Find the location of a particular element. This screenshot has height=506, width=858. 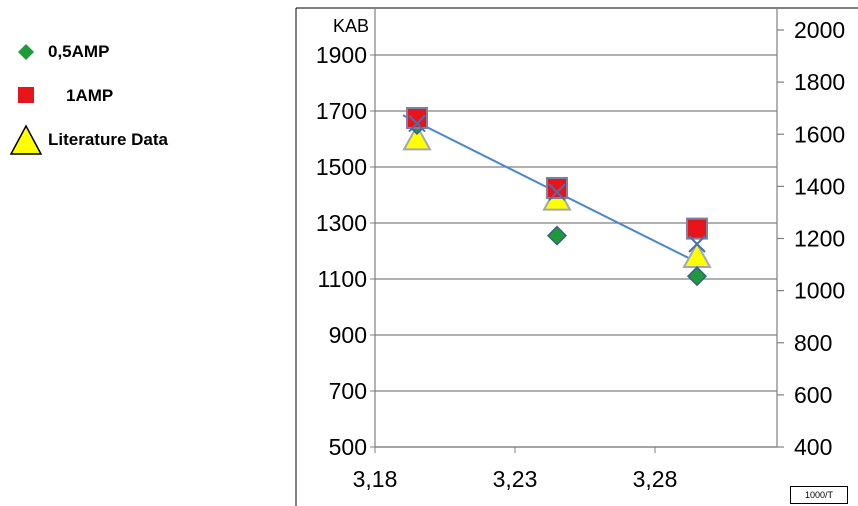

x-tick-label: 3,18 is located at coordinates (375, 479).